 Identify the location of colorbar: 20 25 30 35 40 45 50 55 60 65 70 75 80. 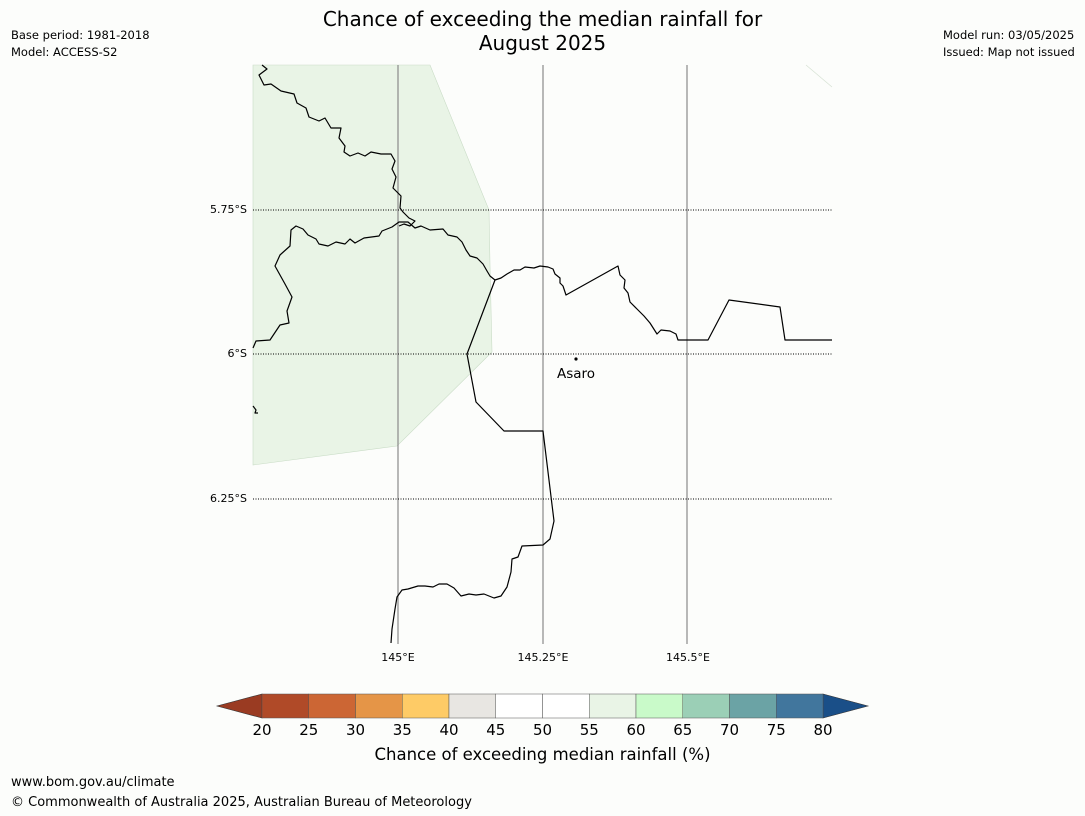
(542, 716).